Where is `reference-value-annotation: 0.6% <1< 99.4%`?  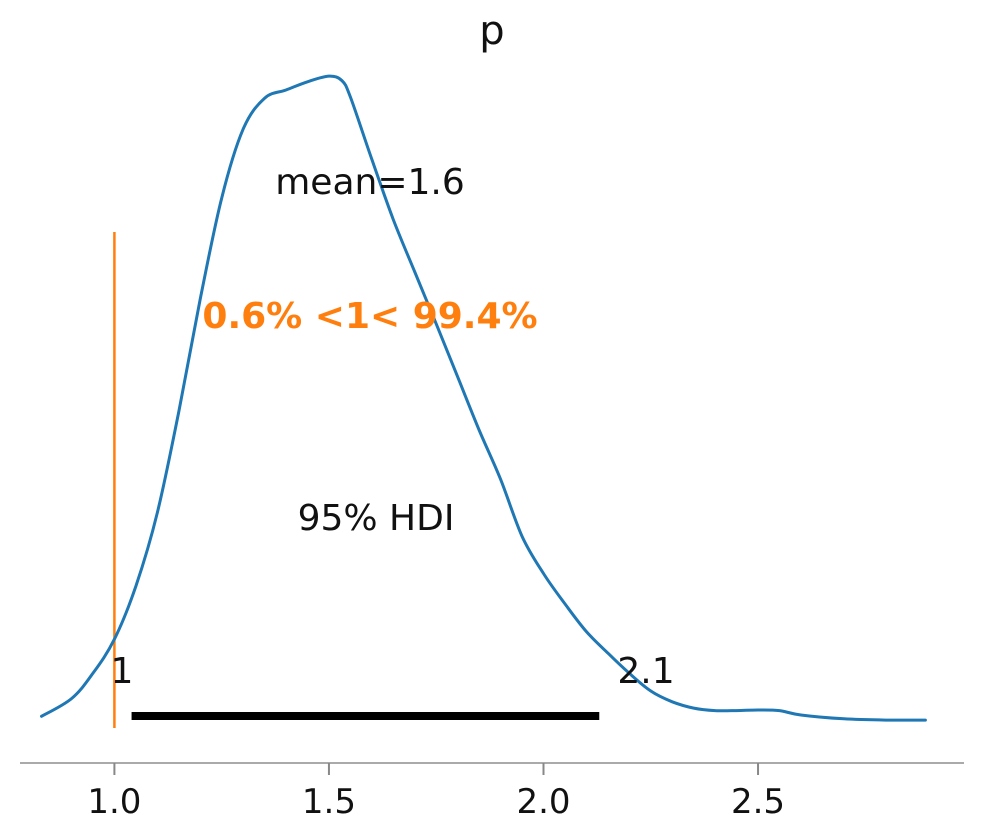
reference-value-annotation: 0.6% <1< 99.4% is located at coordinates (369, 316).